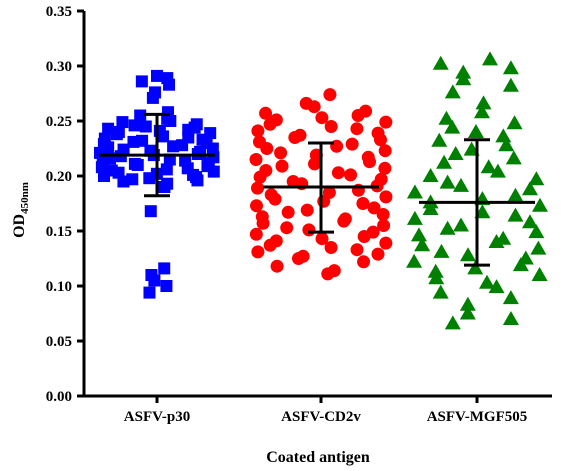 The width and height of the screenshot is (566, 471). I want to click on x-category-label: ASFV-CD2v, so click(321, 417).